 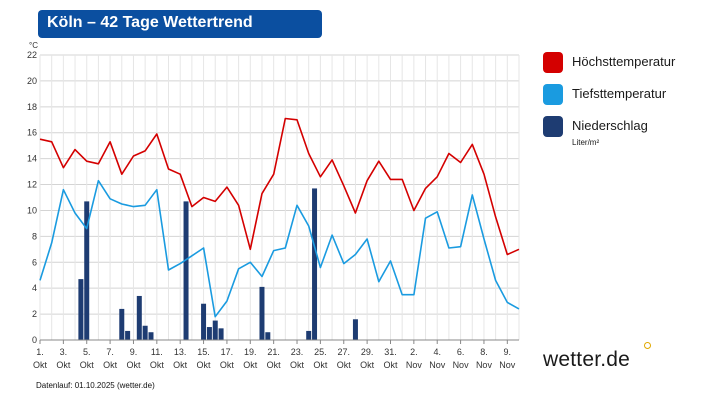 What do you see at coordinates (33, 45) in the screenshot?
I see `y-axis-unit: °C` at bounding box center [33, 45].